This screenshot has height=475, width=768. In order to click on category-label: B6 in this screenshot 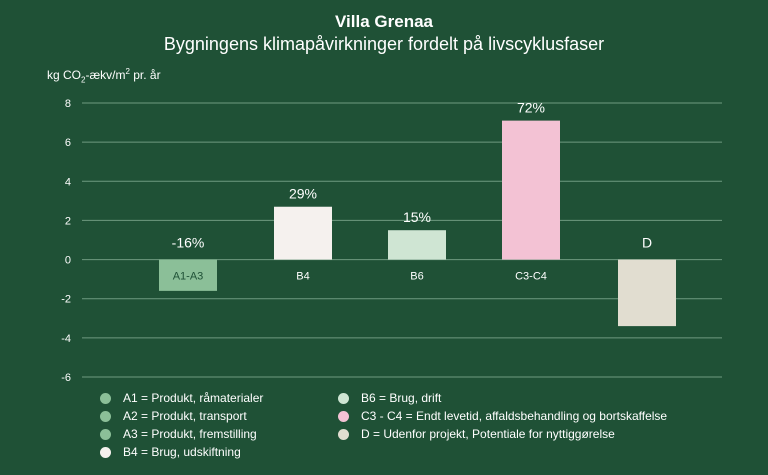, I will do `click(416, 277)`.